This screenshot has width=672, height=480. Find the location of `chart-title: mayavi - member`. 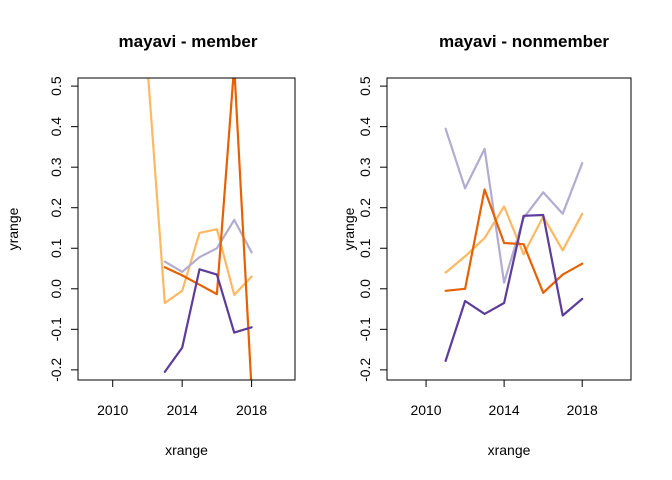

chart-title: mayavi - member is located at coordinates (188, 41).